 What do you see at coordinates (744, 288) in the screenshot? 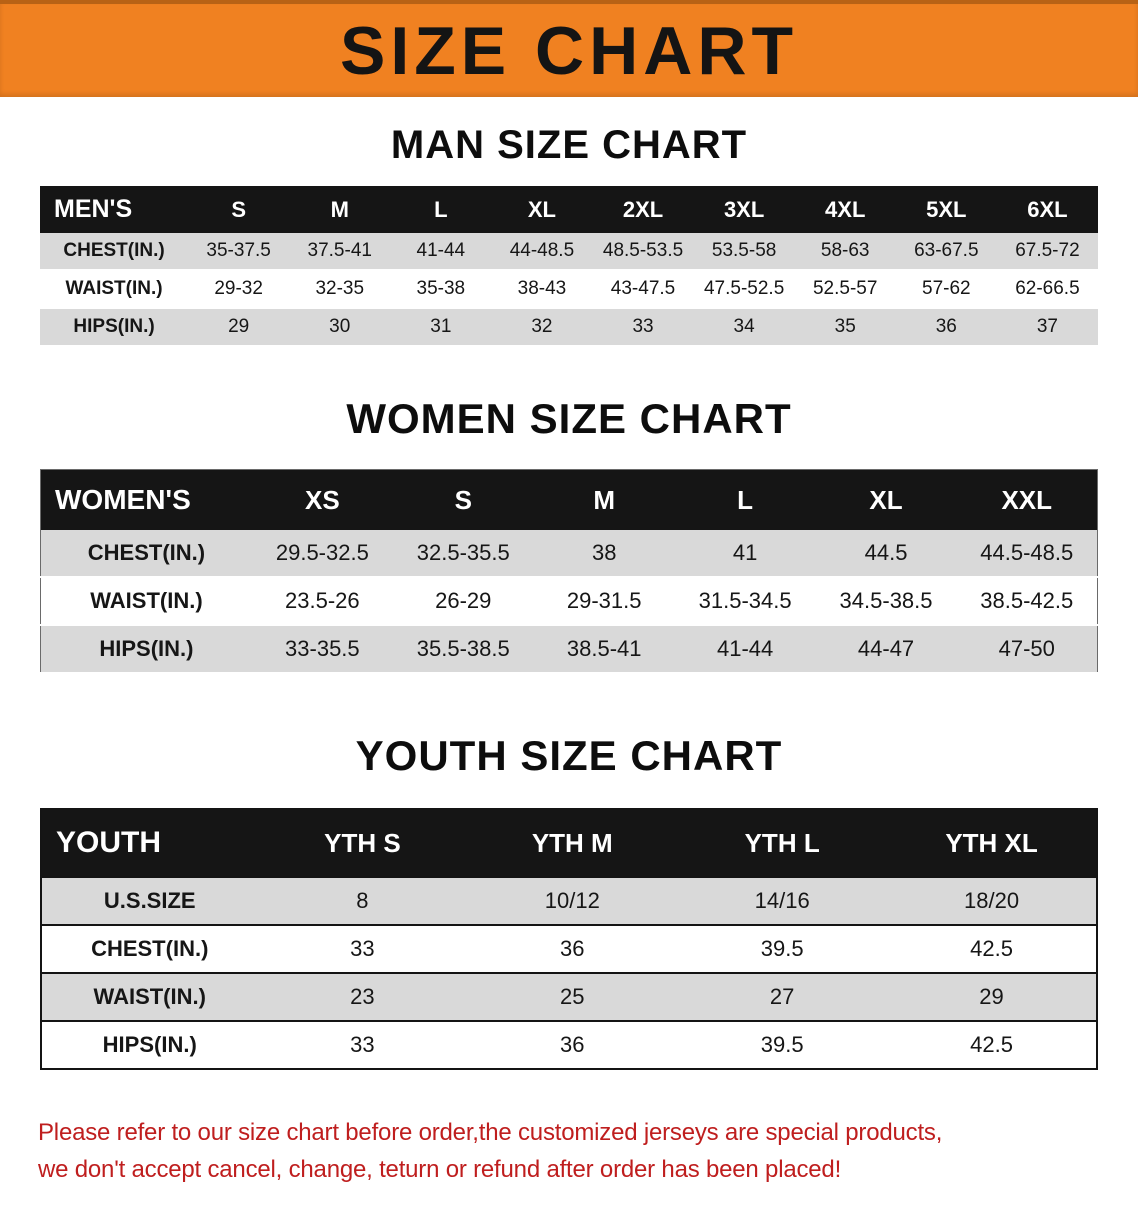
I see `size-value-cell: 47.5-52.5` at bounding box center [744, 288].